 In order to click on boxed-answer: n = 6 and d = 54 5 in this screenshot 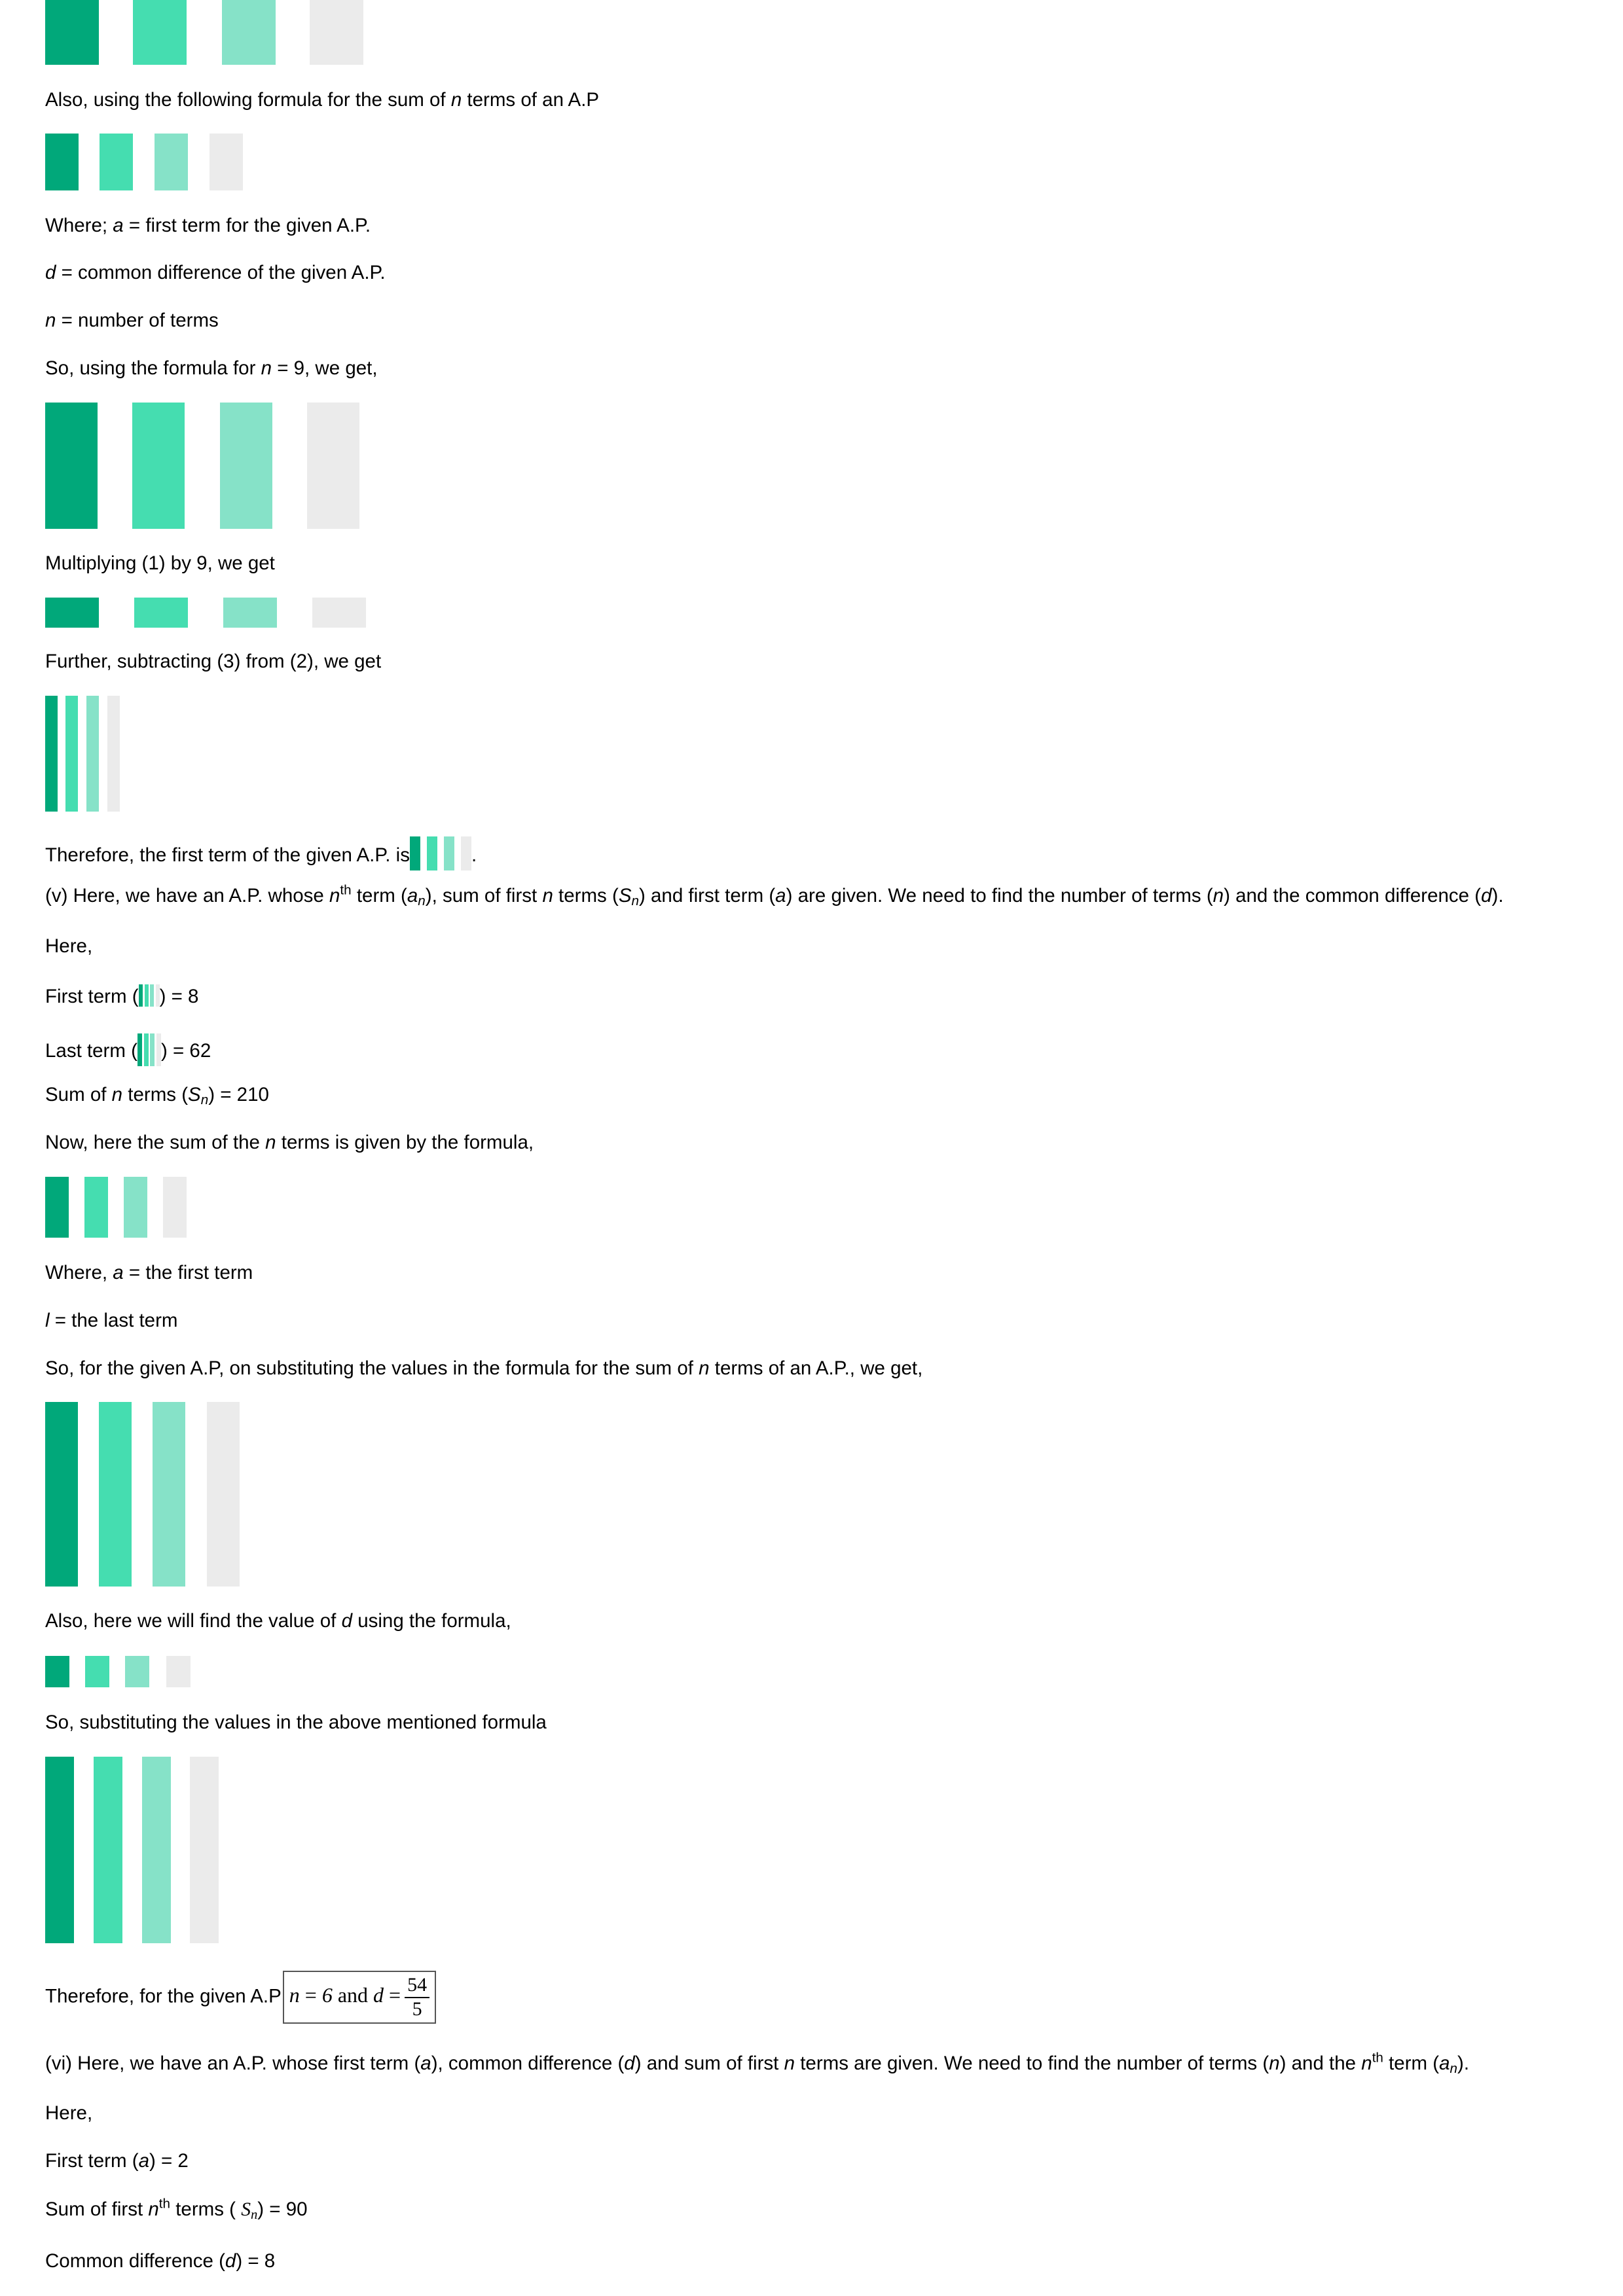, I will do `click(359, 1997)`.